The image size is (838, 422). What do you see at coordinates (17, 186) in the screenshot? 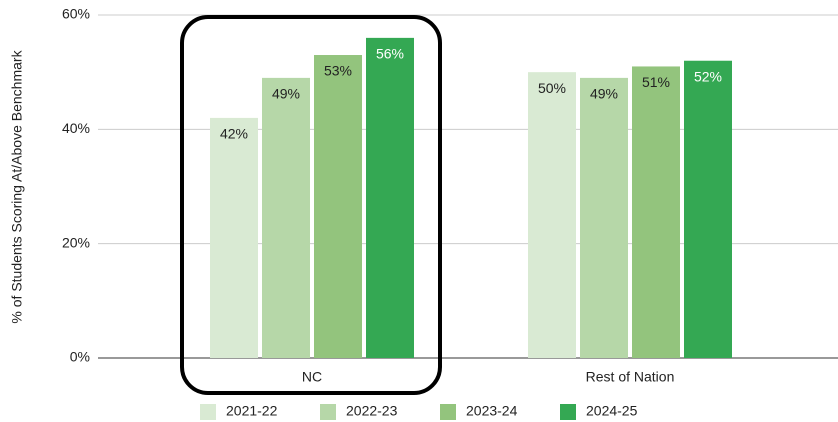
I see `y-axis-label: % of Students Scoring At/Above Benchmark` at bounding box center [17, 186].